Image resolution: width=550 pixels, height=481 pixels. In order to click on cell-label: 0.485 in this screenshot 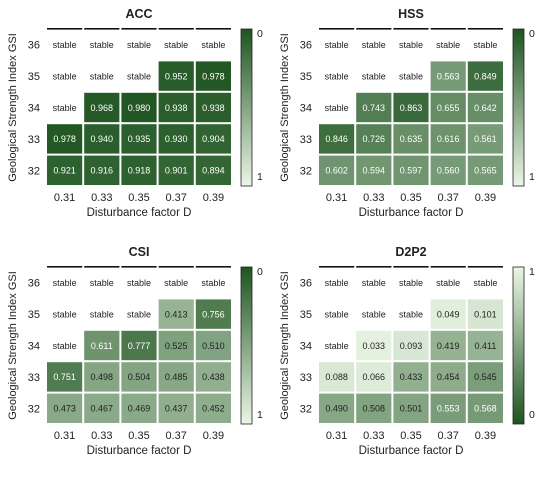, I will do `click(176, 377)`.